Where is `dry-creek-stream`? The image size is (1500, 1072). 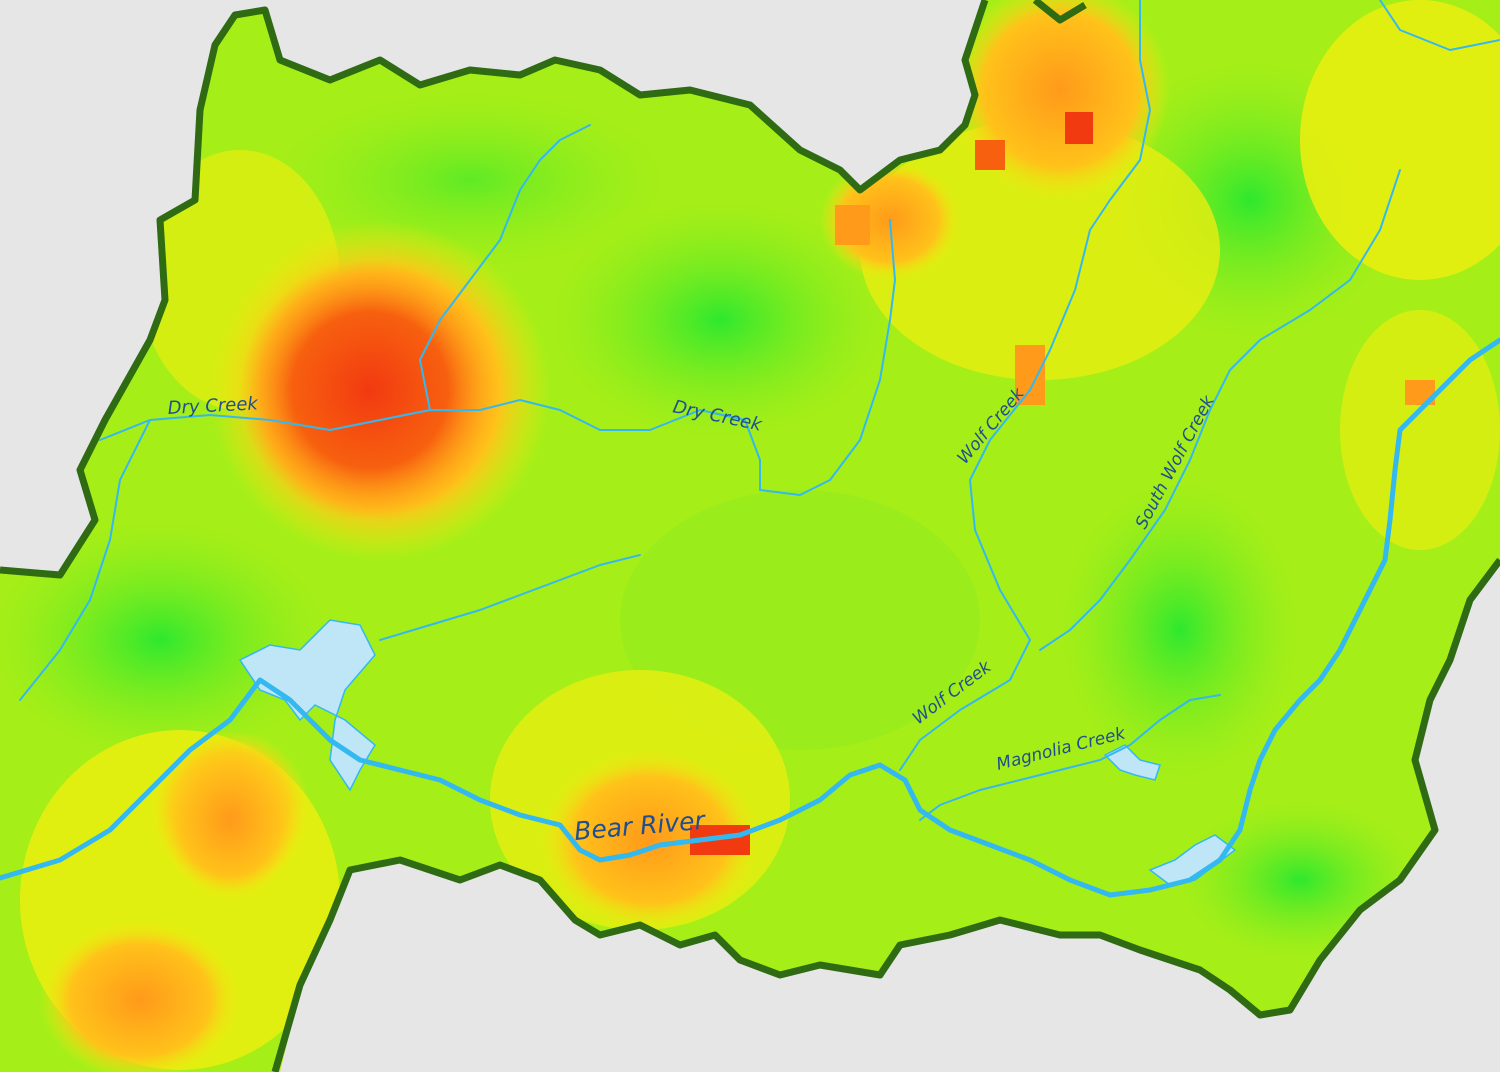
dry-creek-stream is located at coordinates (497, 357).